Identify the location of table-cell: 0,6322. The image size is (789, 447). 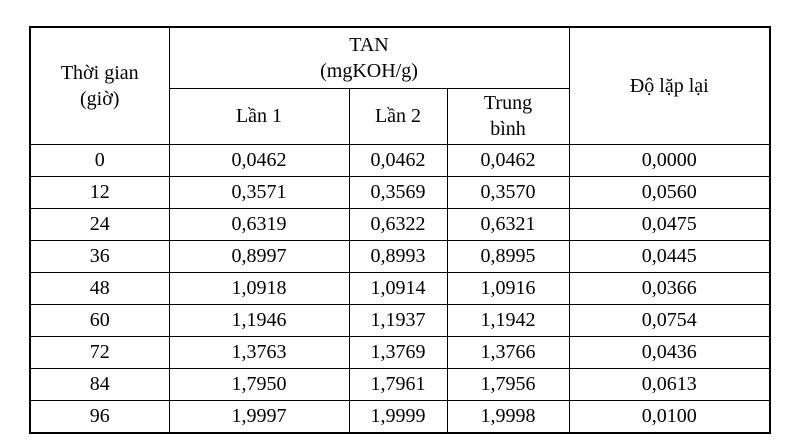
(398, 224).